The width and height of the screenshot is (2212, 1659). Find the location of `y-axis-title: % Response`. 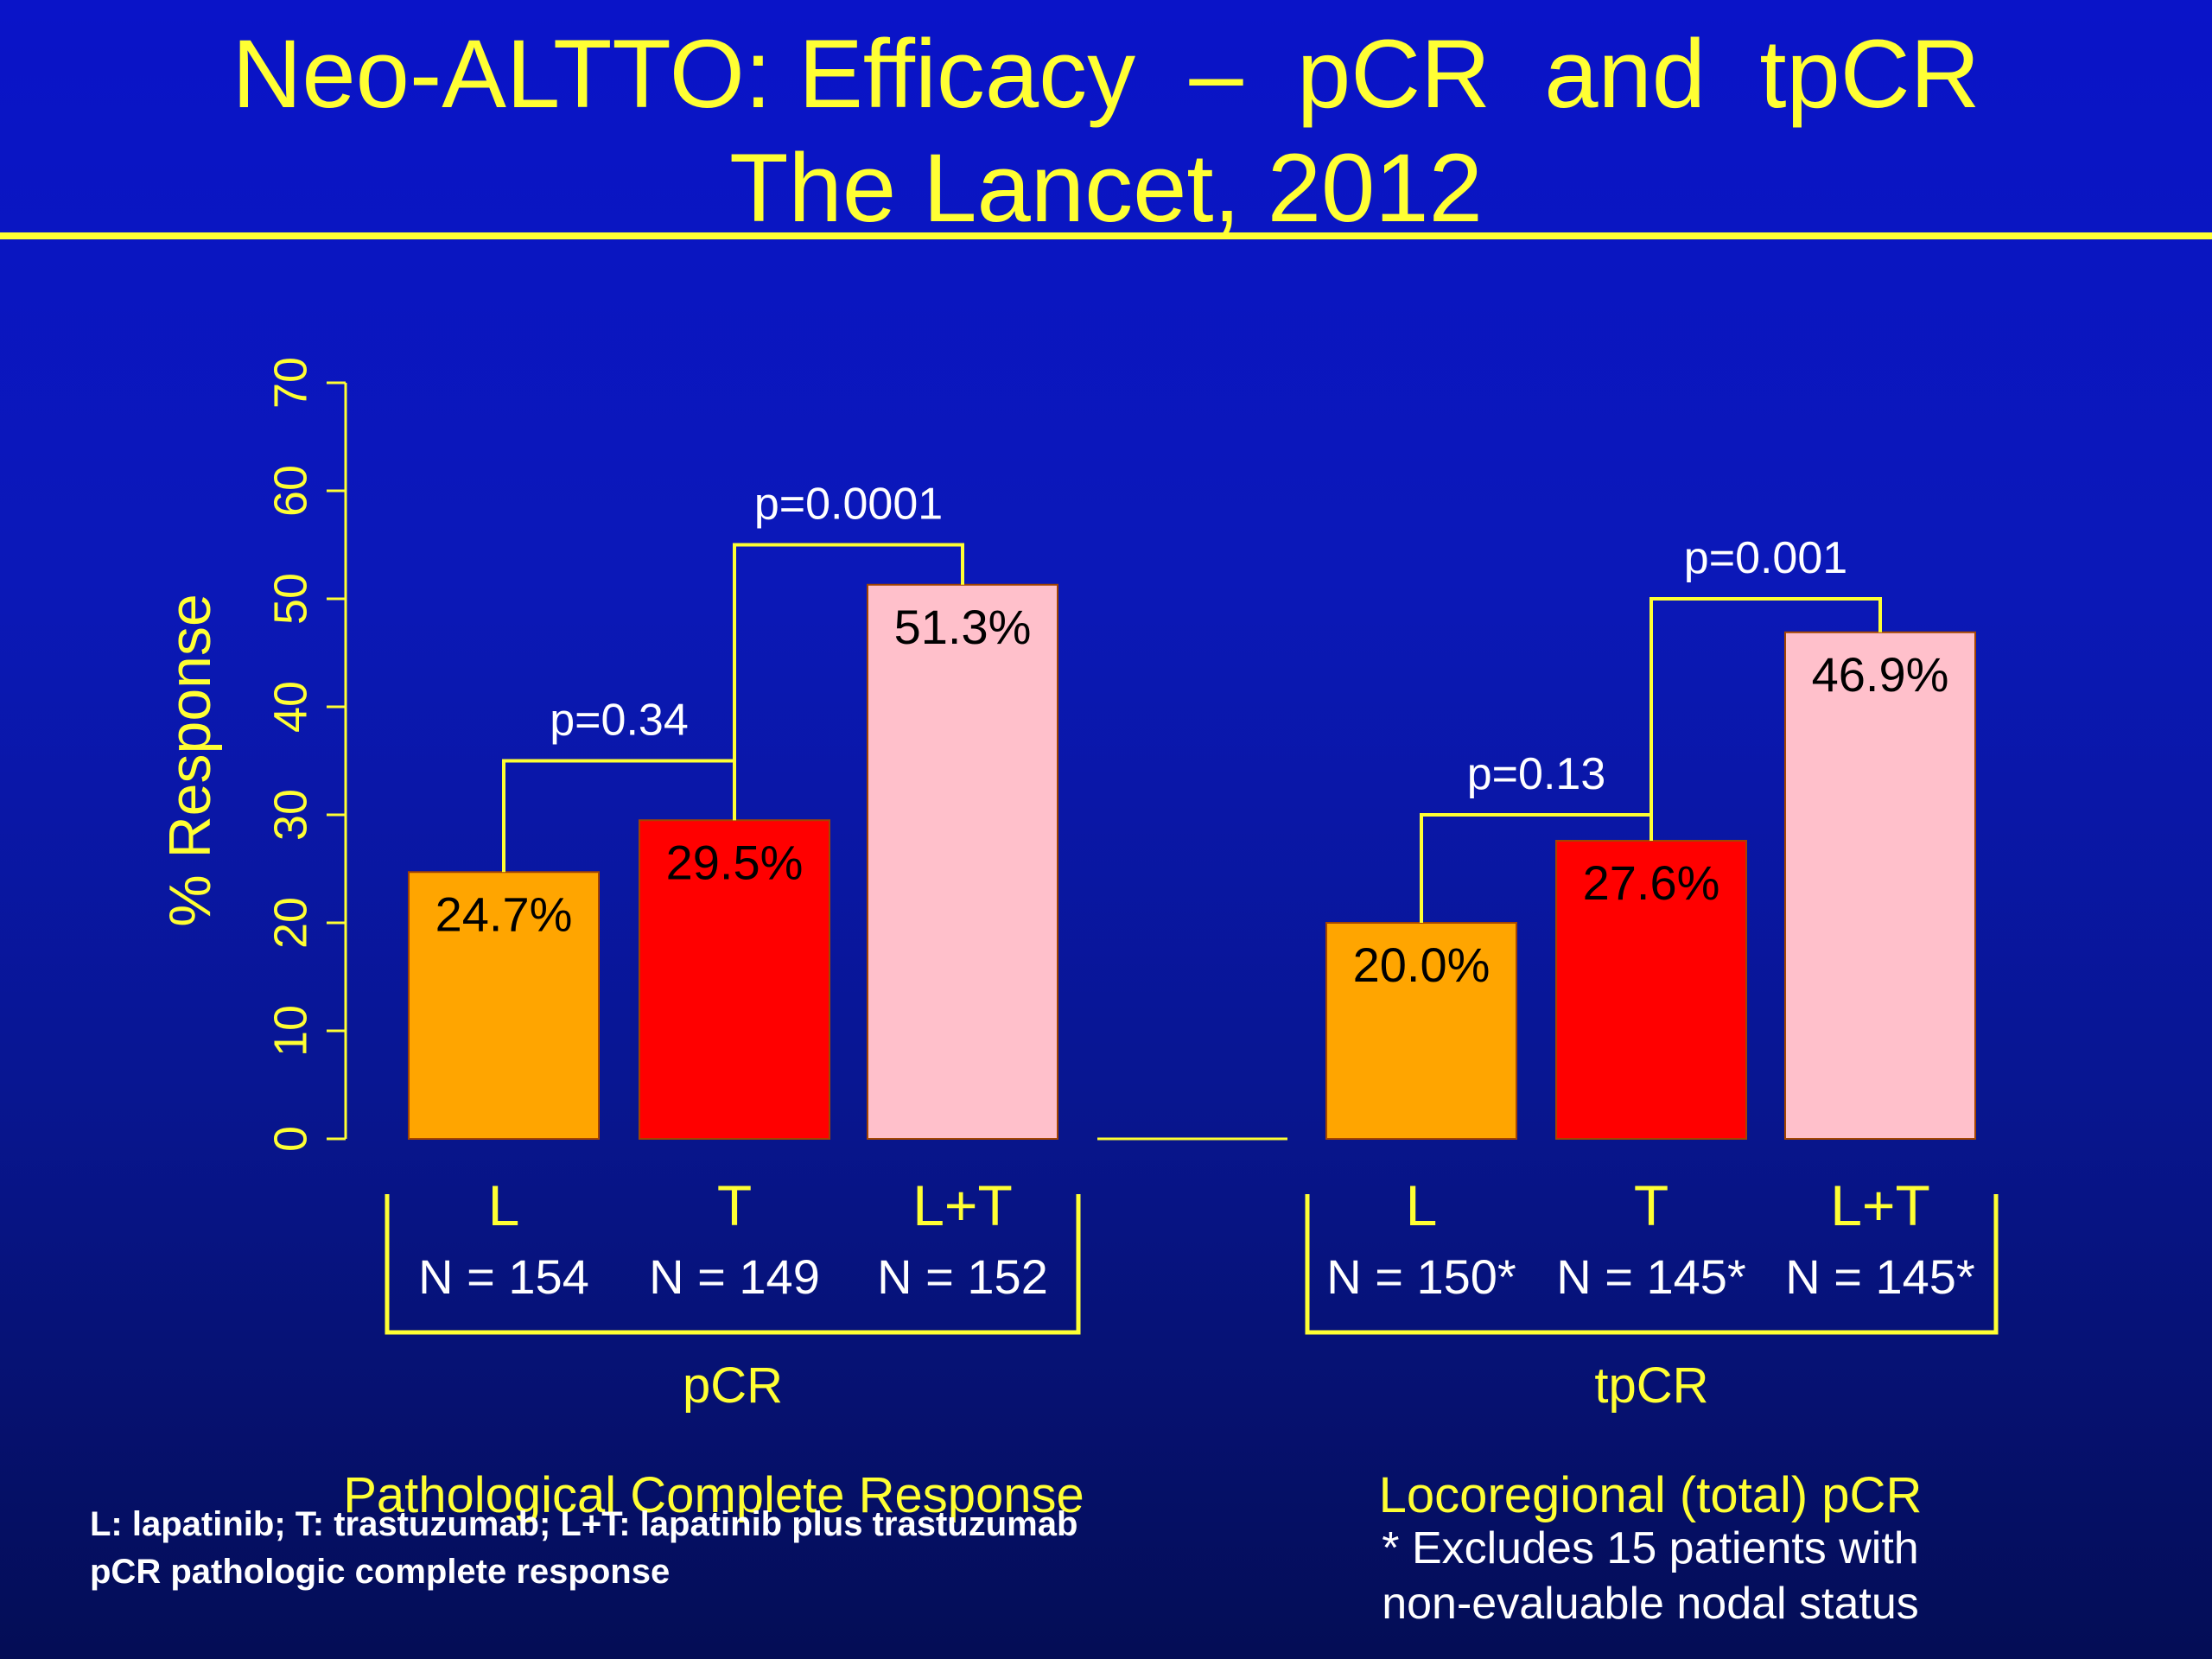

y-axis-title: % Response is located at coordinates (190, 760).